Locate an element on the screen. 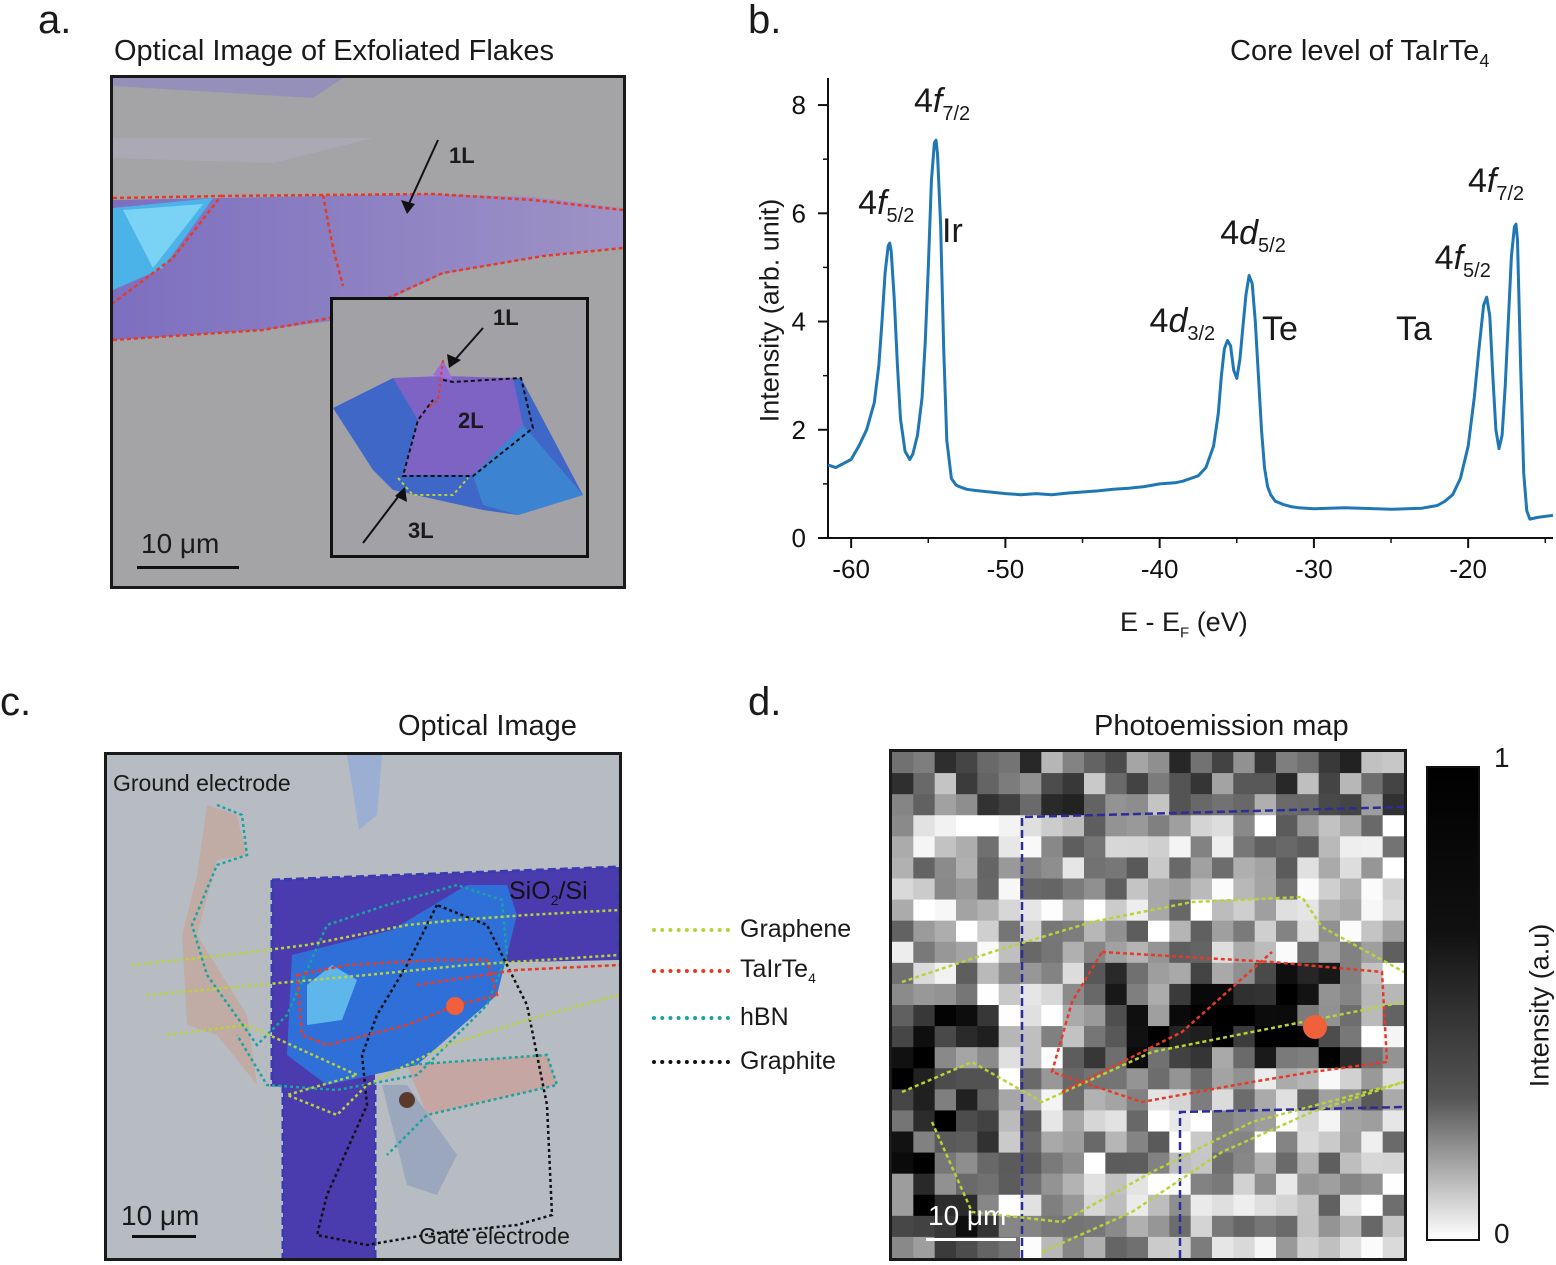 Image resolution: width=1556 pixels, height=1265 pixels. legend-graphene-text: Graphene is located at coordinates (796, 929).